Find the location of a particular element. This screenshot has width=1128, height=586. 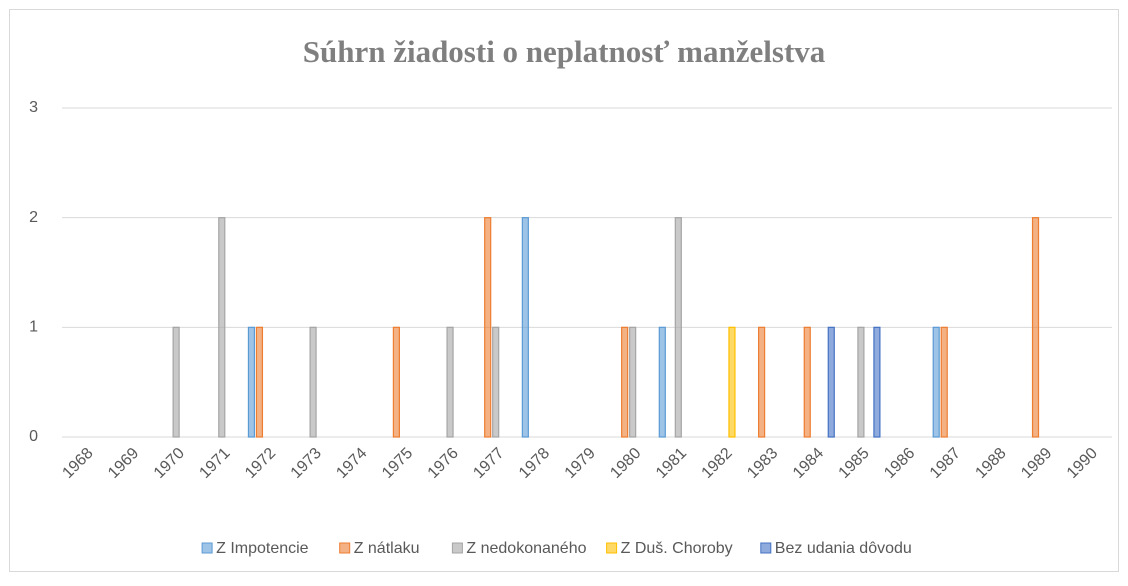

legend-label: Z nátlaku is located at coordinates (387, 548).